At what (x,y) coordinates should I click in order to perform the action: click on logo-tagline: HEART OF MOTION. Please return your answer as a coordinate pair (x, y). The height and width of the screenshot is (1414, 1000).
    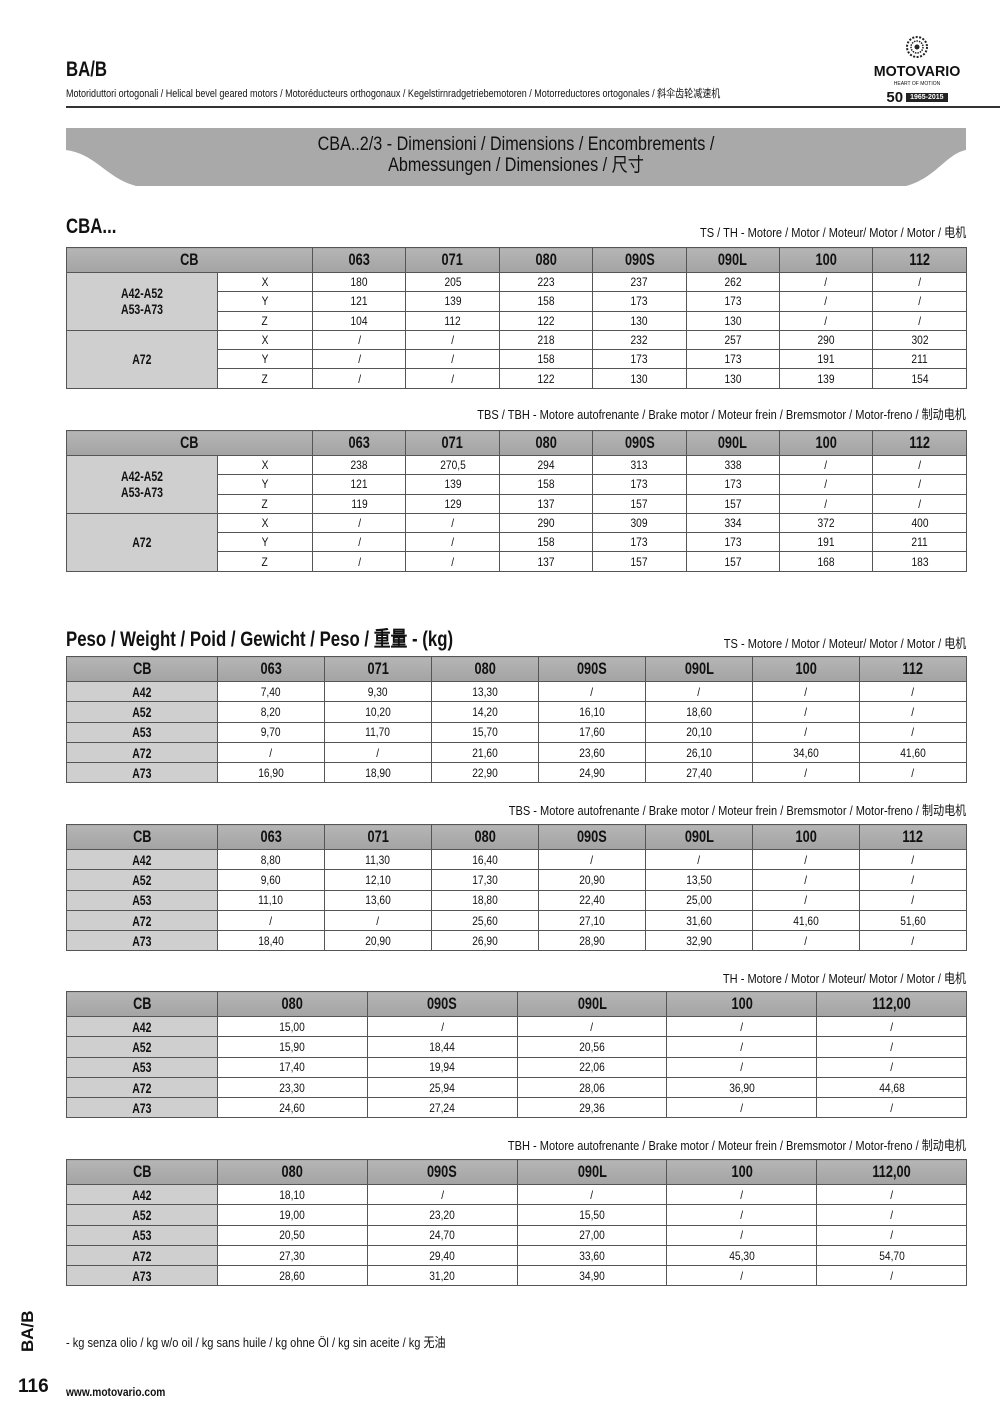
    Looking at the image, I should click on (917, 84).